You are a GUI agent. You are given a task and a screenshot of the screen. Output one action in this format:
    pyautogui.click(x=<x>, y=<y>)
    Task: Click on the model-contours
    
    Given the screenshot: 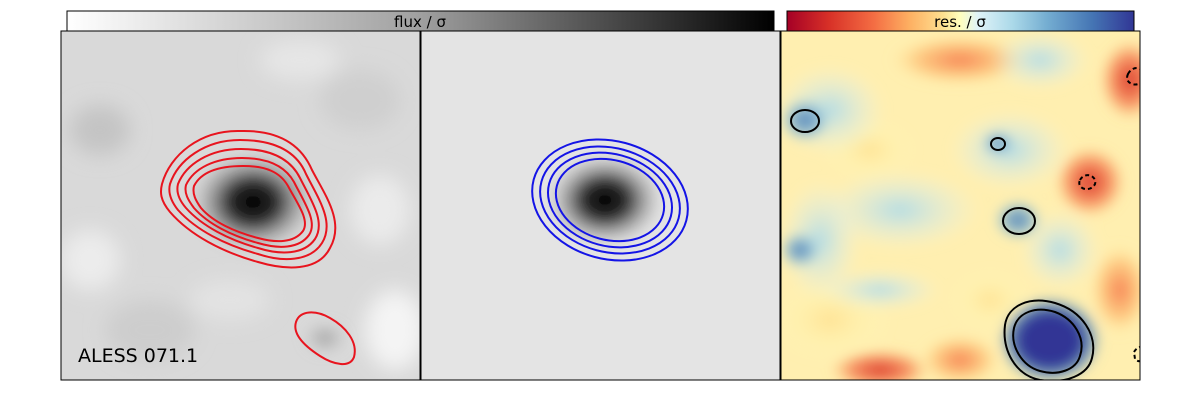 What is the action you would take?
    pyautogui.click(x=610, y=200)
    